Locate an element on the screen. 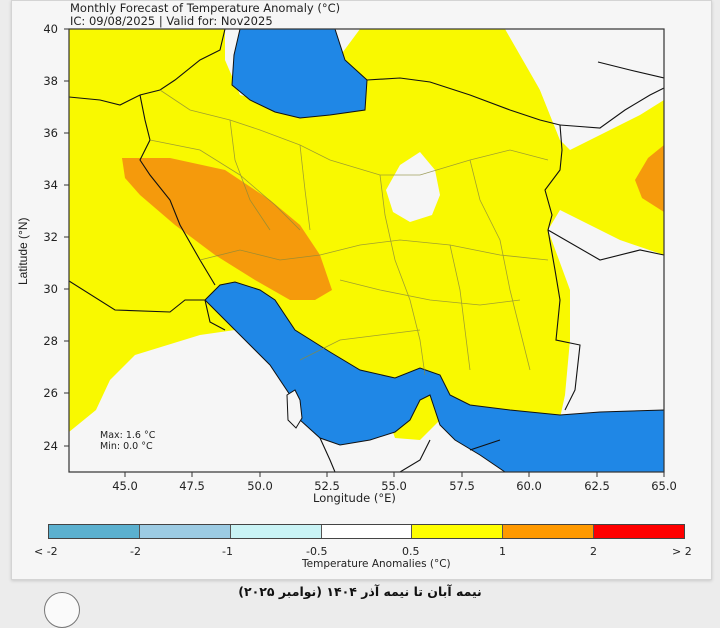 The width and height of the screenshot is (720, 628). y-tick-label: 34 is located at coordinates (50, 185).